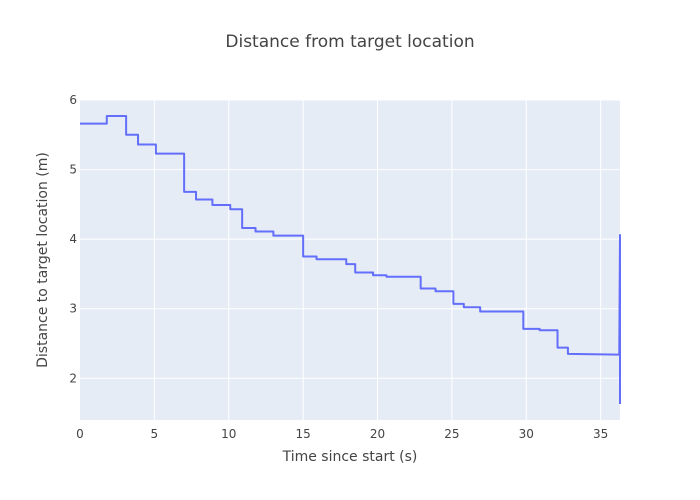 The image size is (700, 500). I want to click on y-tick-label: 4, so click(73, 239).